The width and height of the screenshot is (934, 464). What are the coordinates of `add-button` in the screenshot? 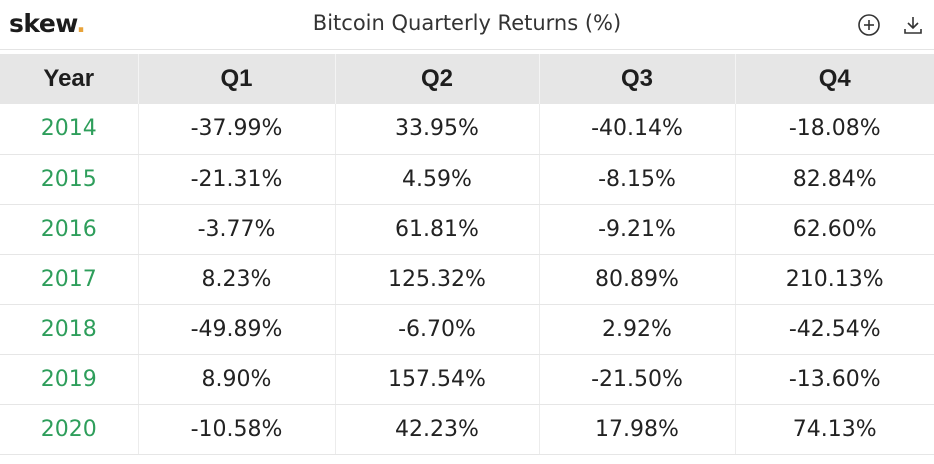 It's located at (869, 25).